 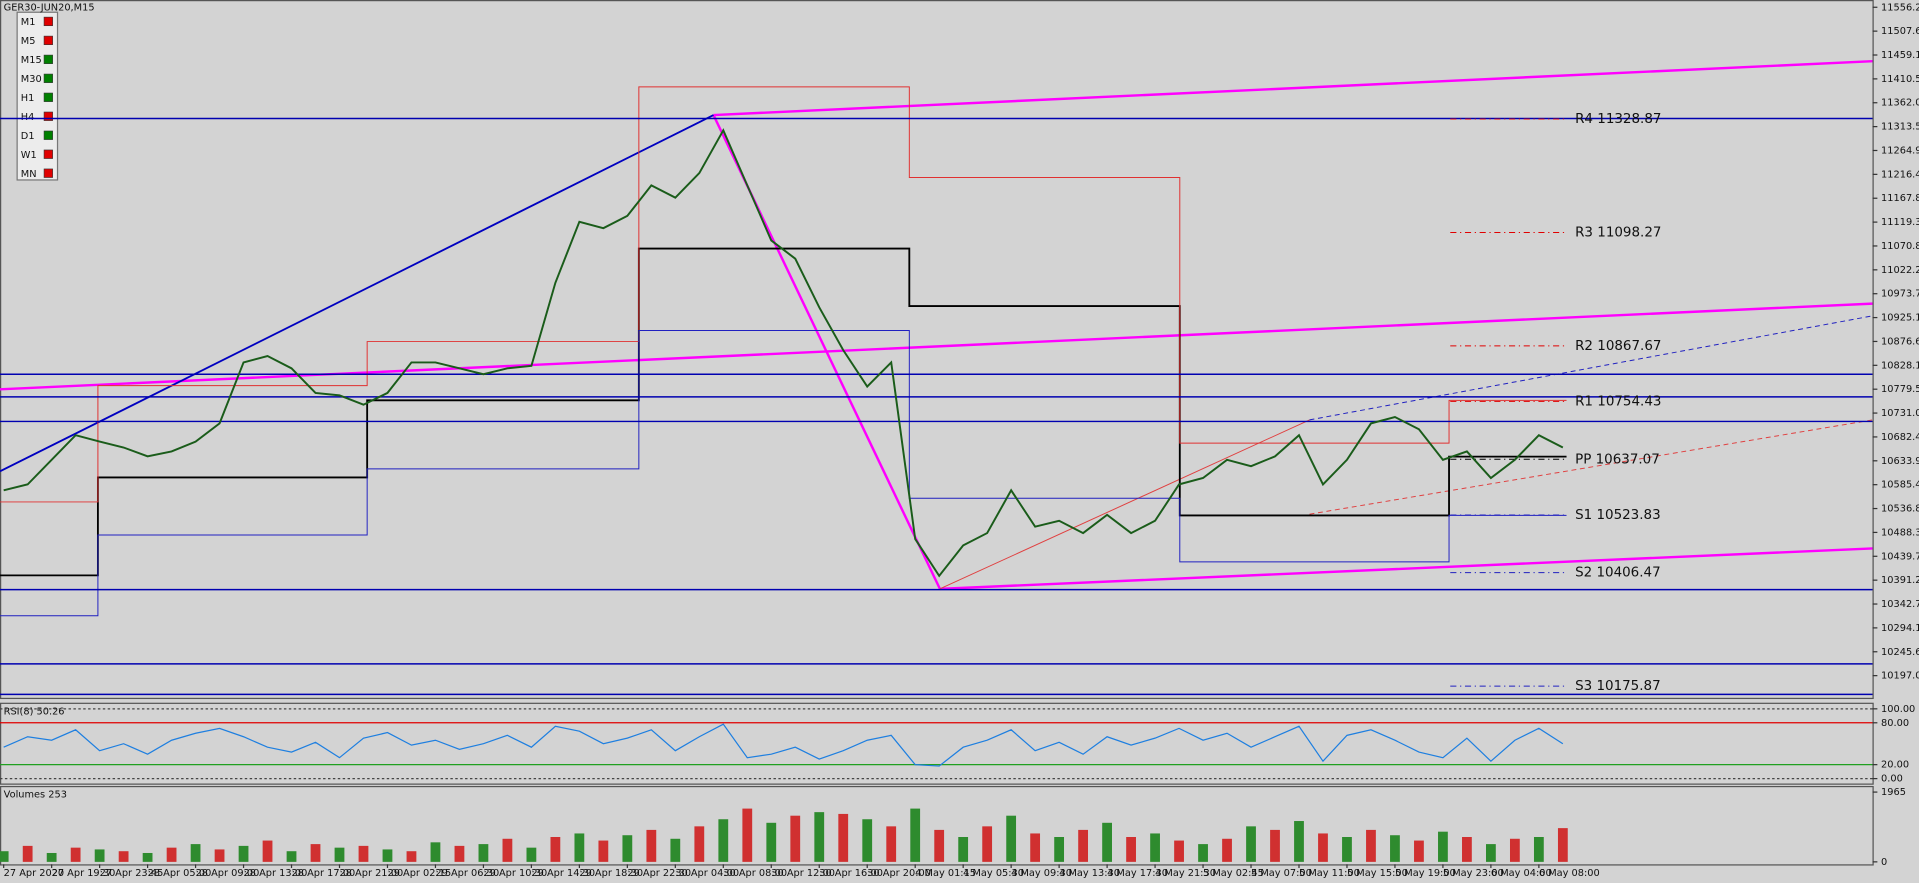 I want to click on y-tick-label: 11362.05, so click(x=1900, y=103).